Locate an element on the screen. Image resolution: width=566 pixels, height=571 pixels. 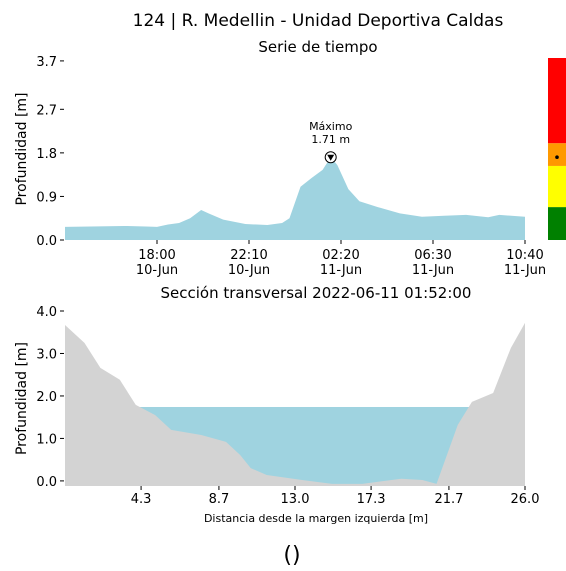
x-tick-label: 02:20 11-Jun is located at coordinates (341, 263).